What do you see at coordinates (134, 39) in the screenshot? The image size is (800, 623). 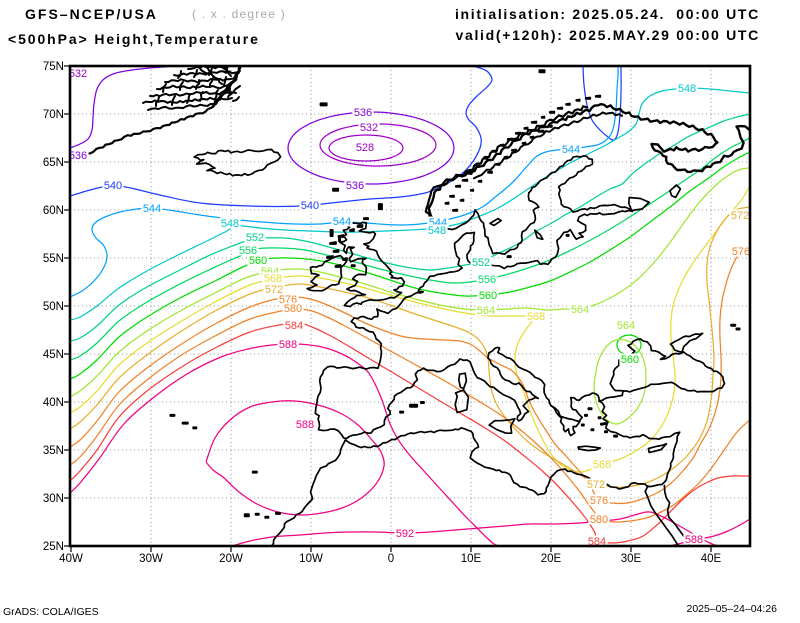 I see `svg-text: <500hPa> Height,Temperature` at bounding box center [134, 39].